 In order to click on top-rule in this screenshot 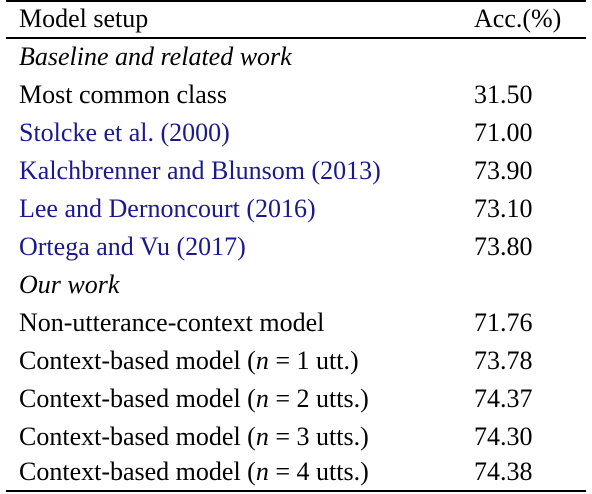, I will do `click(296, 1)`.